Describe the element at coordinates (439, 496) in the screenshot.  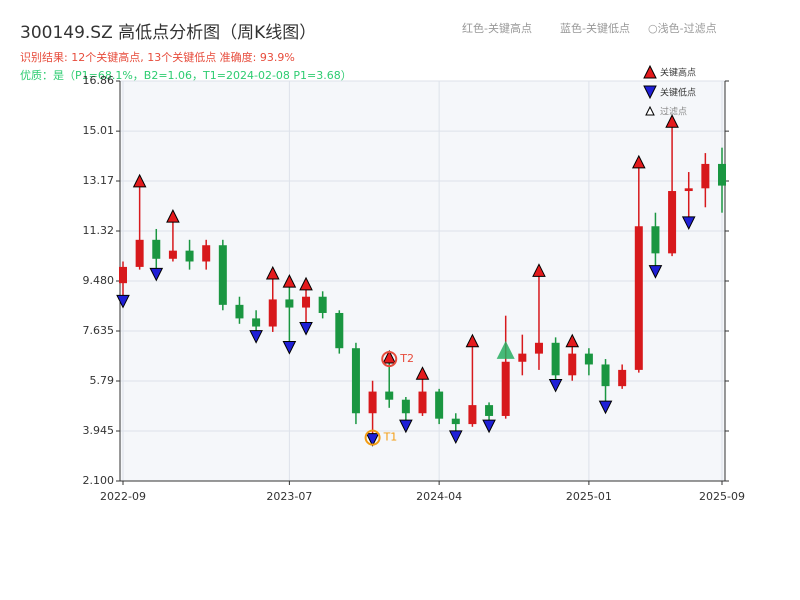
I see `x-tick-label: 2024-04` at that location.